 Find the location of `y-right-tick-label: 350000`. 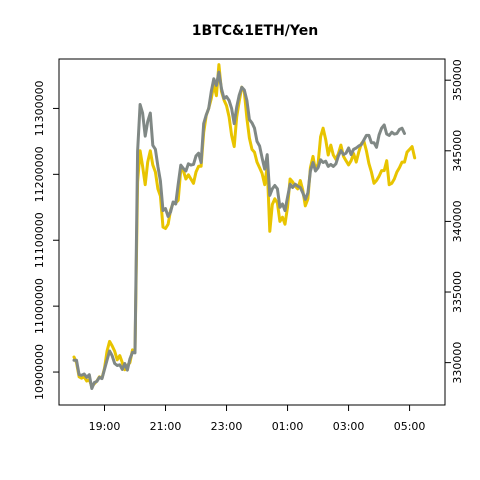

y-right-tick-label: 350000 is located at coordinates (457, 80).